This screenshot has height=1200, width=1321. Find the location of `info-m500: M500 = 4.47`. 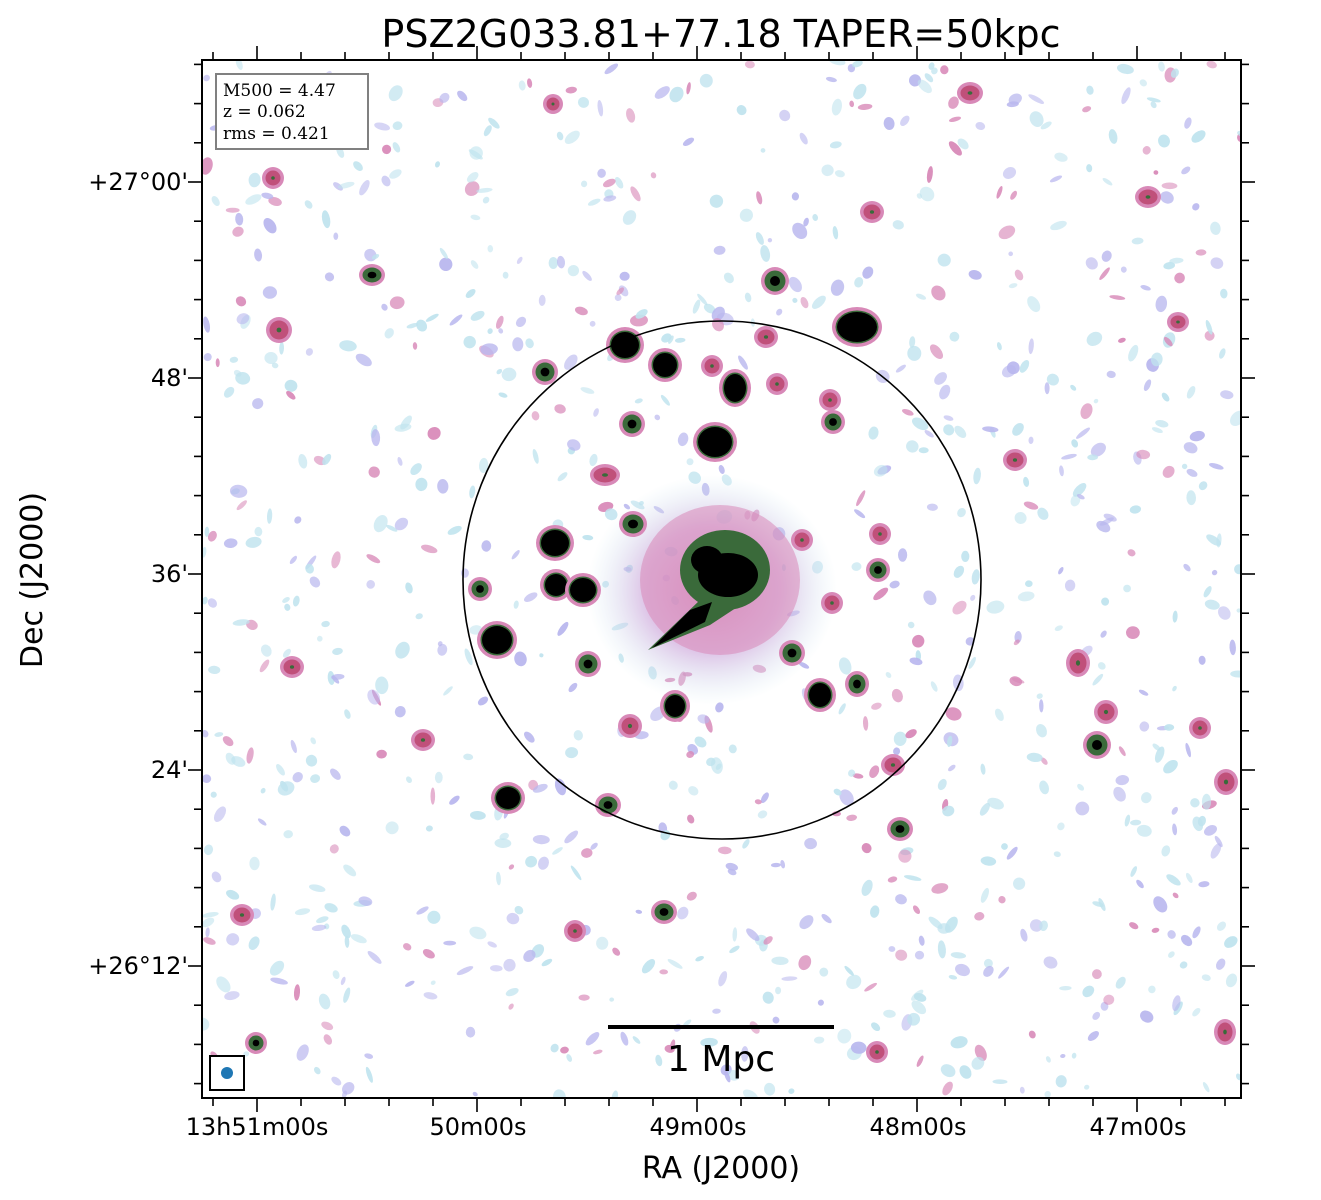

info-m500: M500 = 4.47 is located at coordinates (279, 91).